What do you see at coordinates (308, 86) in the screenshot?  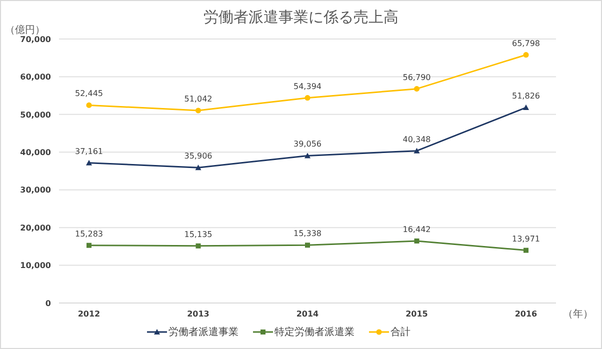 I see `data-label: 54,394` at bounding box center [308, 86].